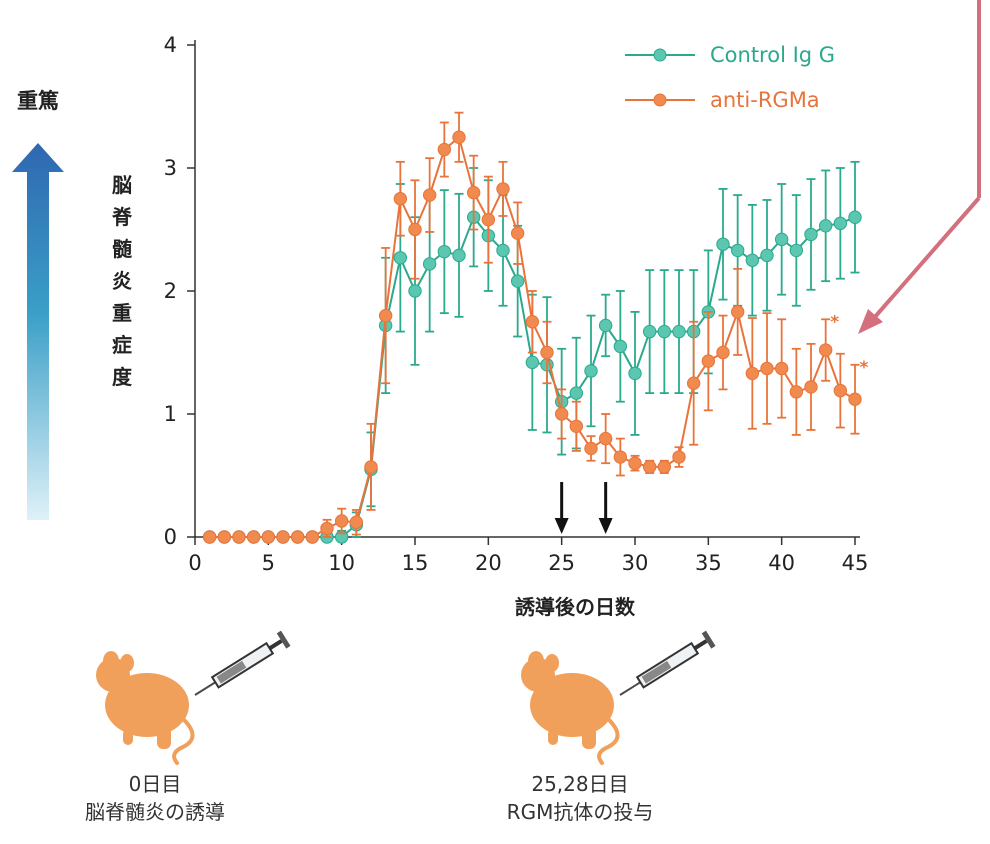 This screenshot has width=990, height=844. I want to click on x-tick-label: 35, so click(708, 563).